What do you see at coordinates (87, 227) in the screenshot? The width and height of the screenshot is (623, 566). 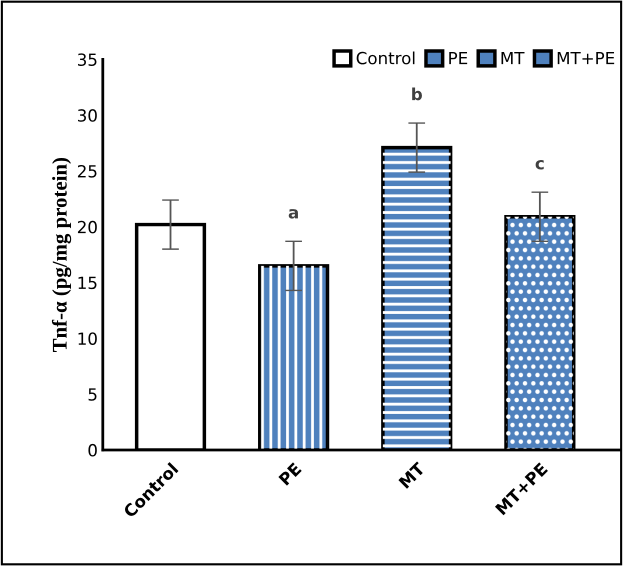 I see `y-tick-label: 20` at bounding box center [87, 227].